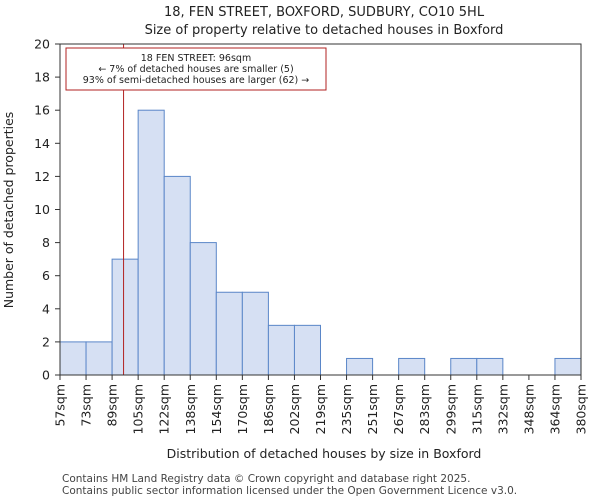 The height and width of the screenshot is (500, 600). Describe the element at coordinates (42, 209) in the screenshot. I see `y-tick-label-10: 10` at that location.